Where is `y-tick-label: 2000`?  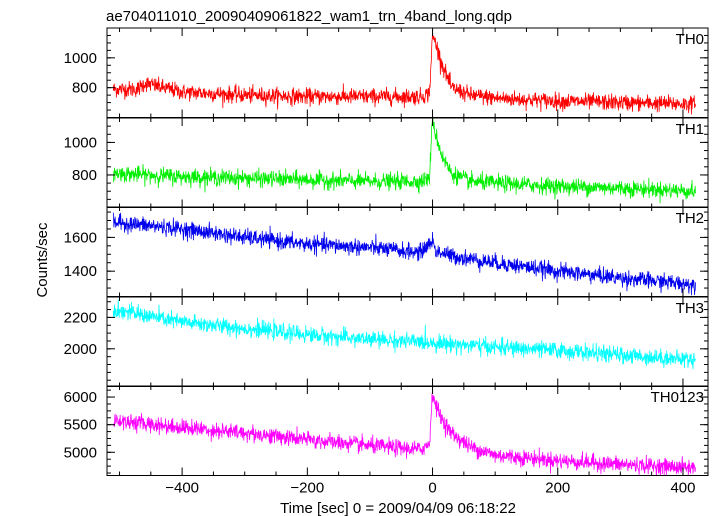 y-tick-label: 2000 is located at coordinates (80, 349).